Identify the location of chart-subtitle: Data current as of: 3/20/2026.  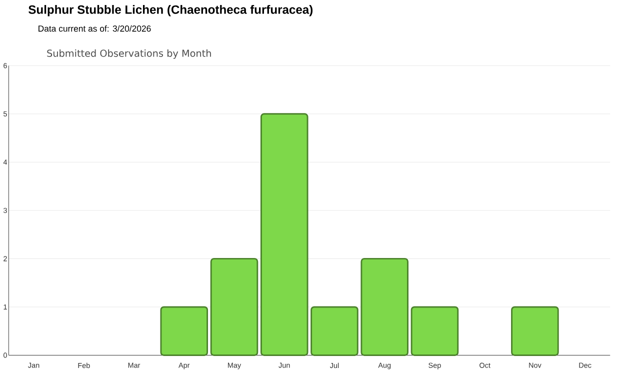
(94, 28).